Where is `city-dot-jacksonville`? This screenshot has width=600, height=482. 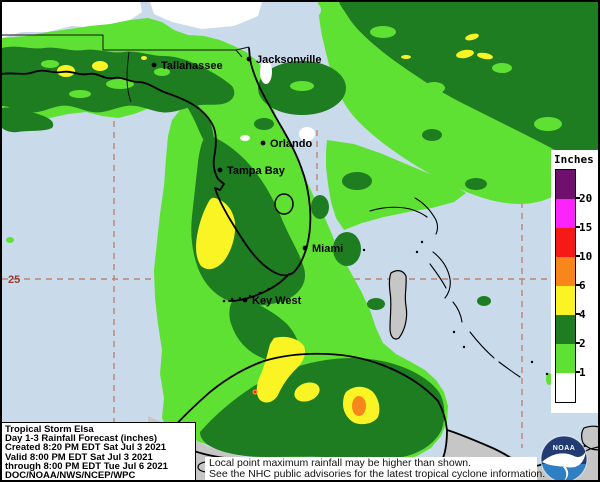
city-dot-jacksonville is located at coordinates (249, 59).